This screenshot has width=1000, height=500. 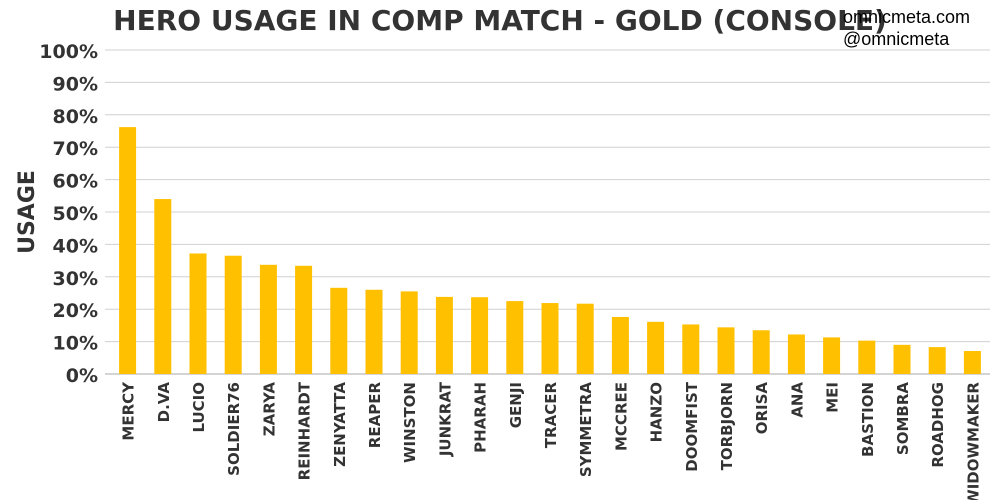 What do you see at coordinates (340, 424) in the screenshot?
I see `x-tick-label: ZENYATTA` at bounding box center [340, 424].